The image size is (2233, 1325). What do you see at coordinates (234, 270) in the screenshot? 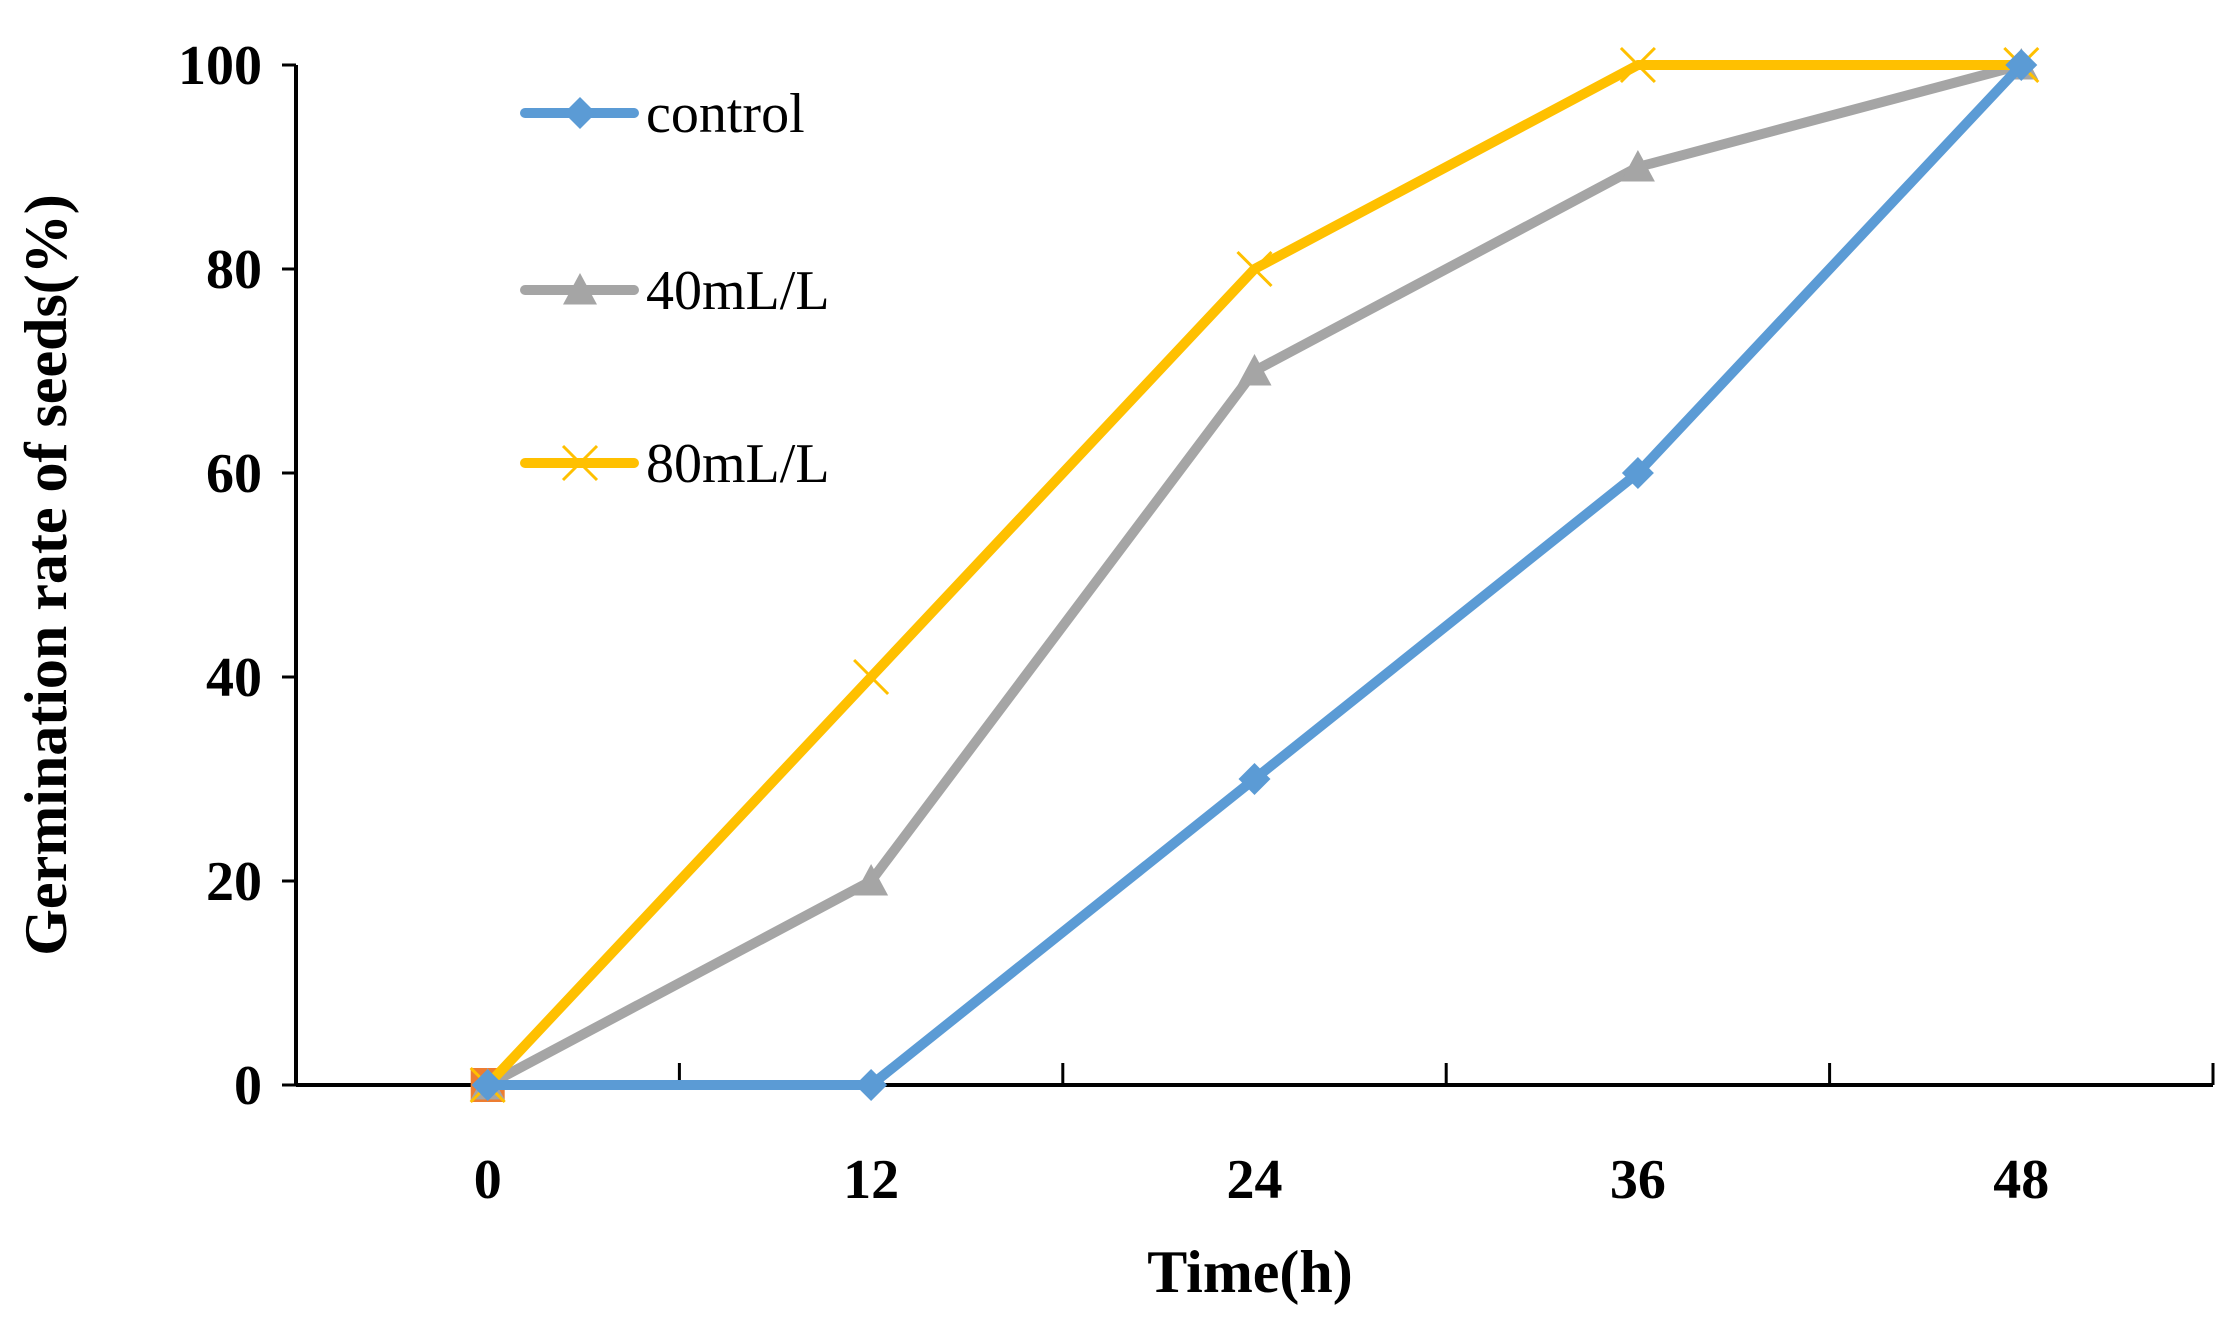
I see `y-tick-label: 80` at bounding box center [234, 270].